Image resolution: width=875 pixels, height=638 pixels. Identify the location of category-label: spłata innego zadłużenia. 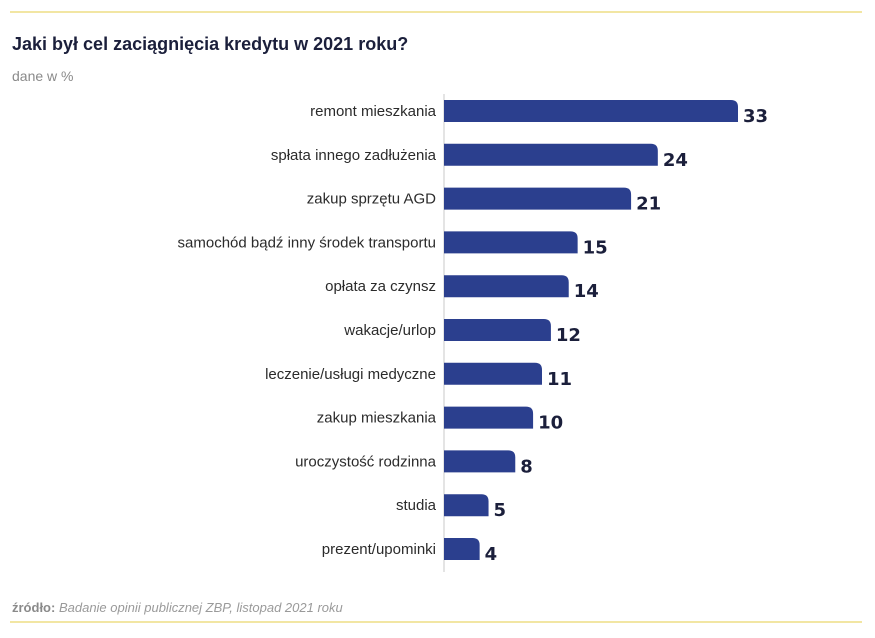
(354, 155).